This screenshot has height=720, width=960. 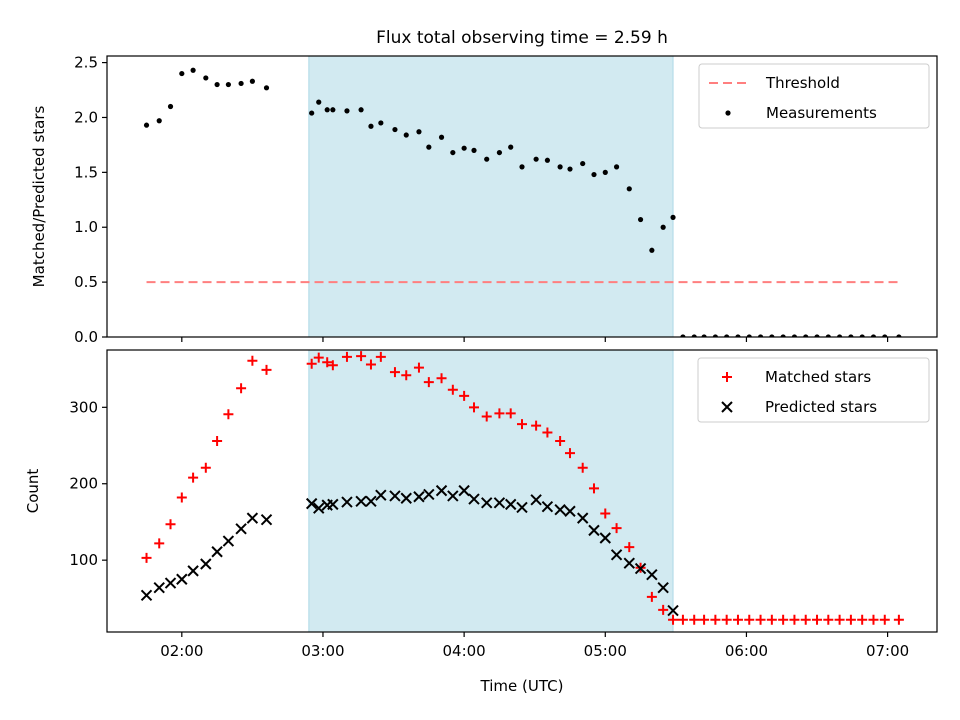 What do you see at coordinates (322, 651) in the screenshot?
I see `x-tick-label: 03:00` at bounding box center [322, 651].